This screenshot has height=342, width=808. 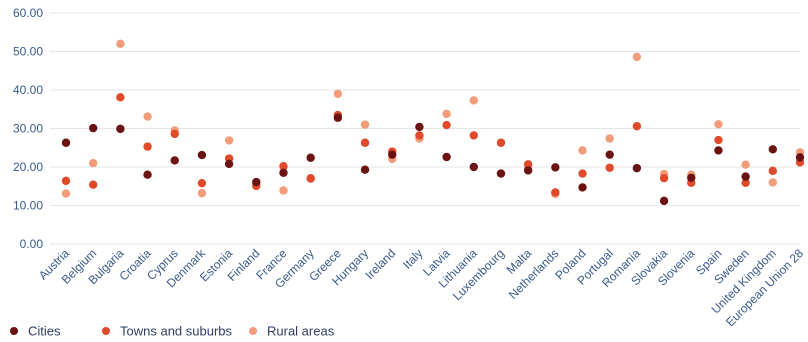 I want to click on y-tick-label: 50.00, so click(x=28, y=52).